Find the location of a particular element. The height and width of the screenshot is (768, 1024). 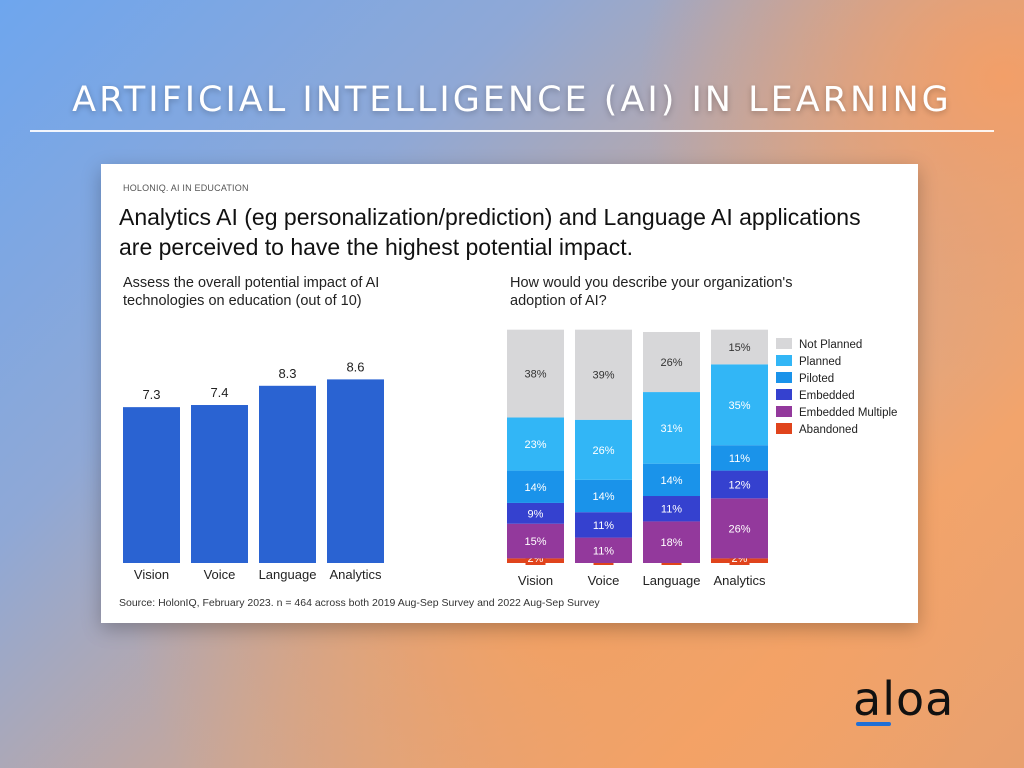

impact-category-label: Language is located at coordinates (288, 574).